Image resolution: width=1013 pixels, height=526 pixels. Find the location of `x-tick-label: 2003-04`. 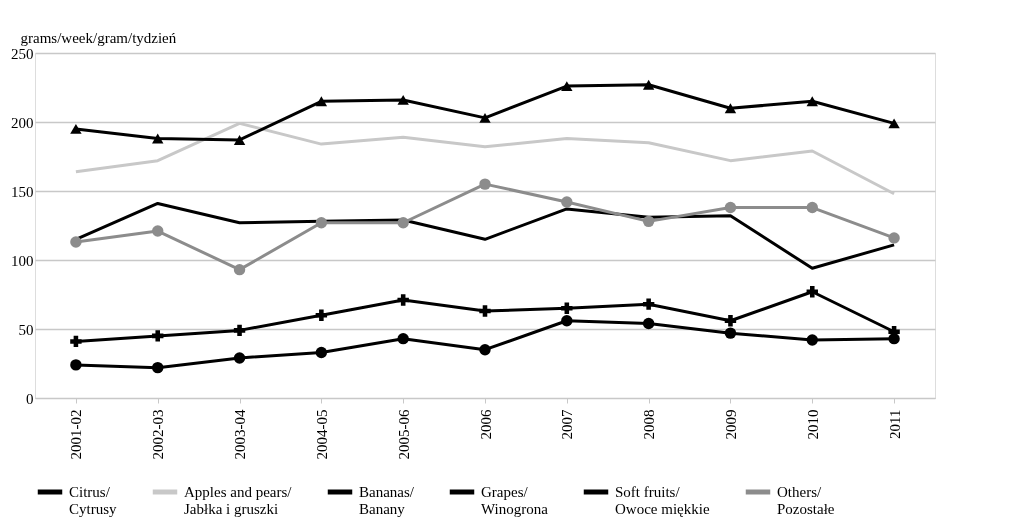

x-tick-label: 2003-04 is located at coordinates (240, 434).